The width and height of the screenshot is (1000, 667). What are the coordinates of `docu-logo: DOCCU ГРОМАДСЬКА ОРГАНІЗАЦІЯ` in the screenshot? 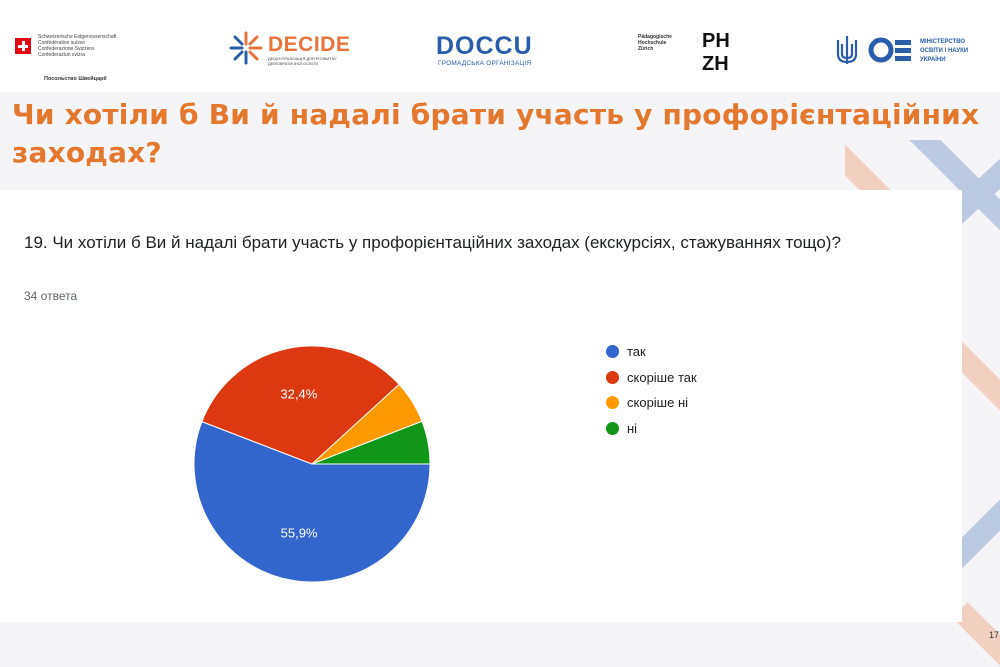 It's located at (501, 54).